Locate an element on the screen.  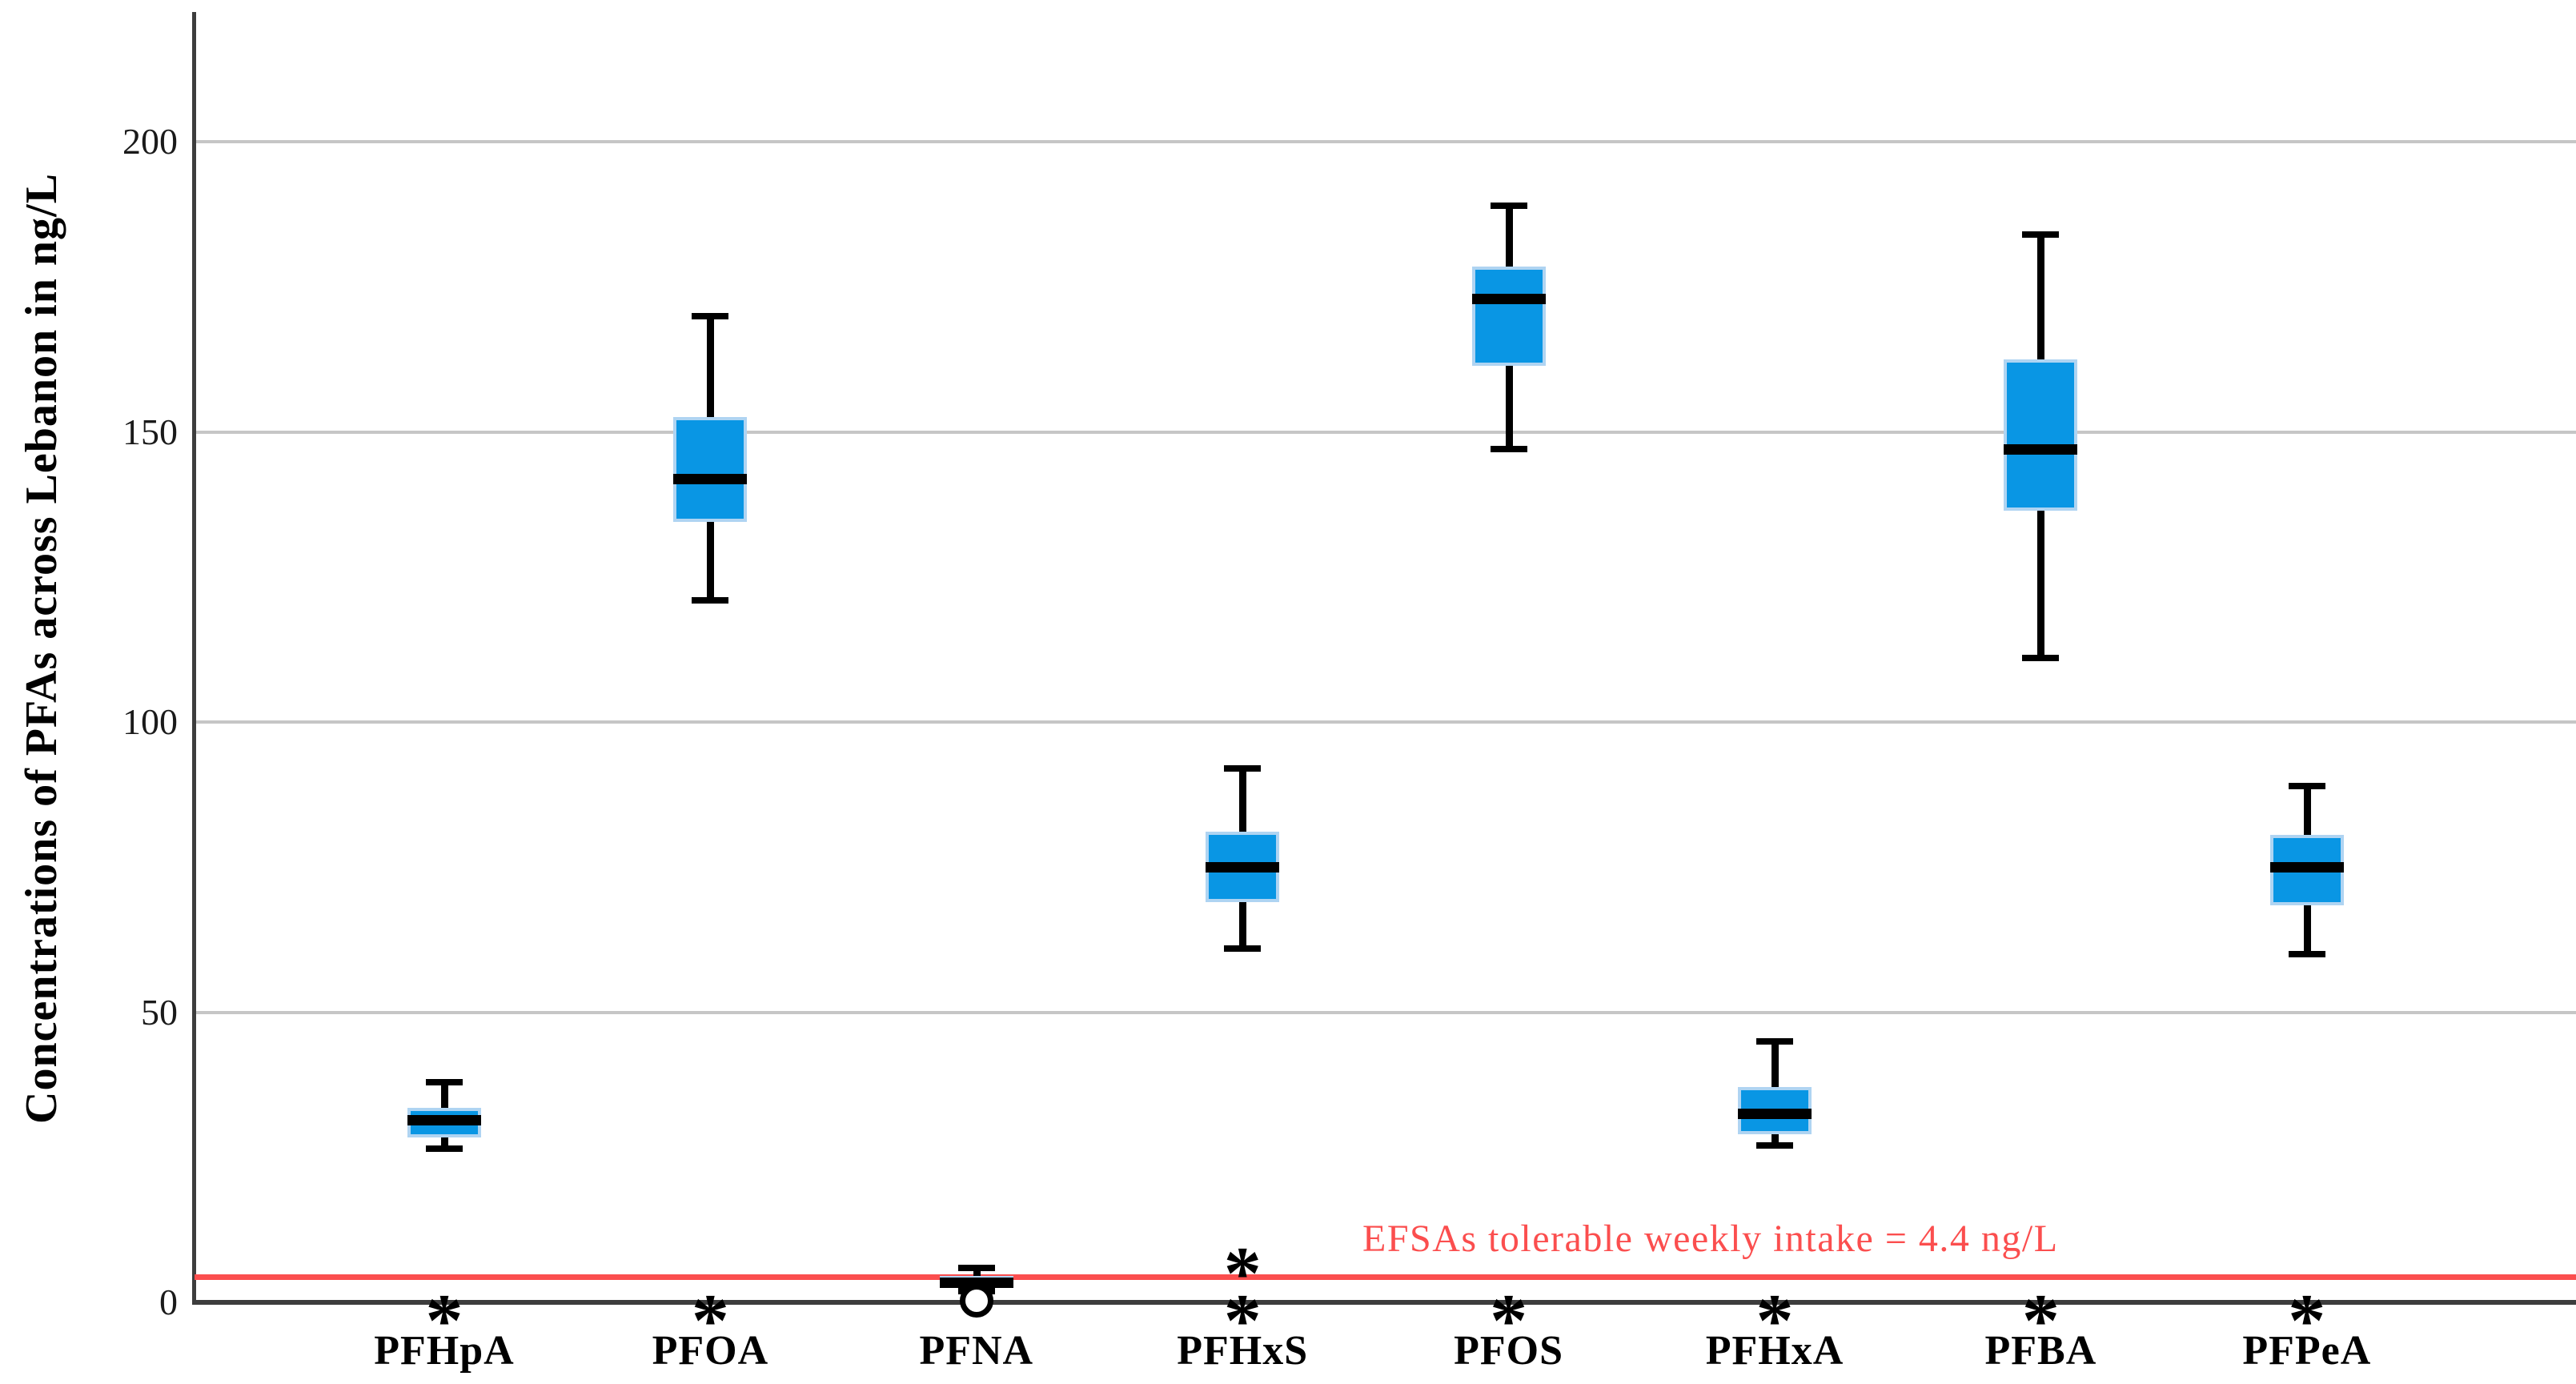
category-label-pfpea: PFPeA is located at coordinates (2307, 1351).